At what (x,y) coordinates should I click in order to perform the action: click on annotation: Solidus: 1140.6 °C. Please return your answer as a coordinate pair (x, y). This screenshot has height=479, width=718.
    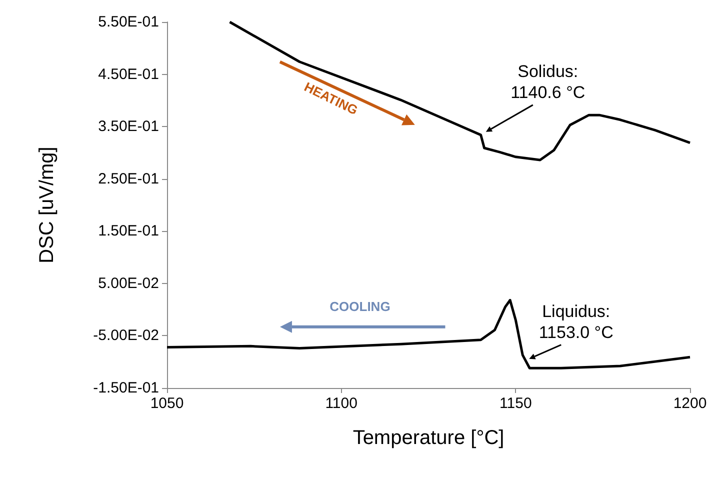
    Looking at the image, I should click on (548, 82).